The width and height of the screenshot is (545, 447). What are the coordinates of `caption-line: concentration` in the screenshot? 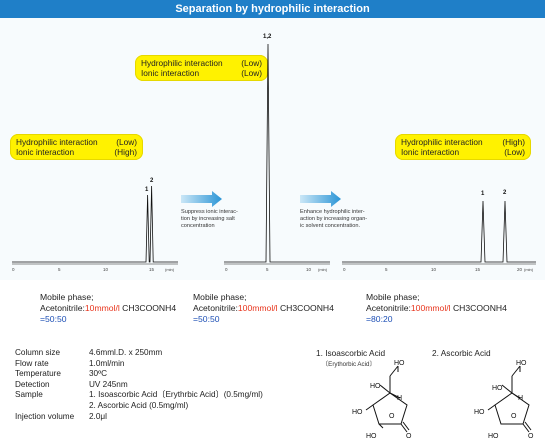 It's located at (198, 226).